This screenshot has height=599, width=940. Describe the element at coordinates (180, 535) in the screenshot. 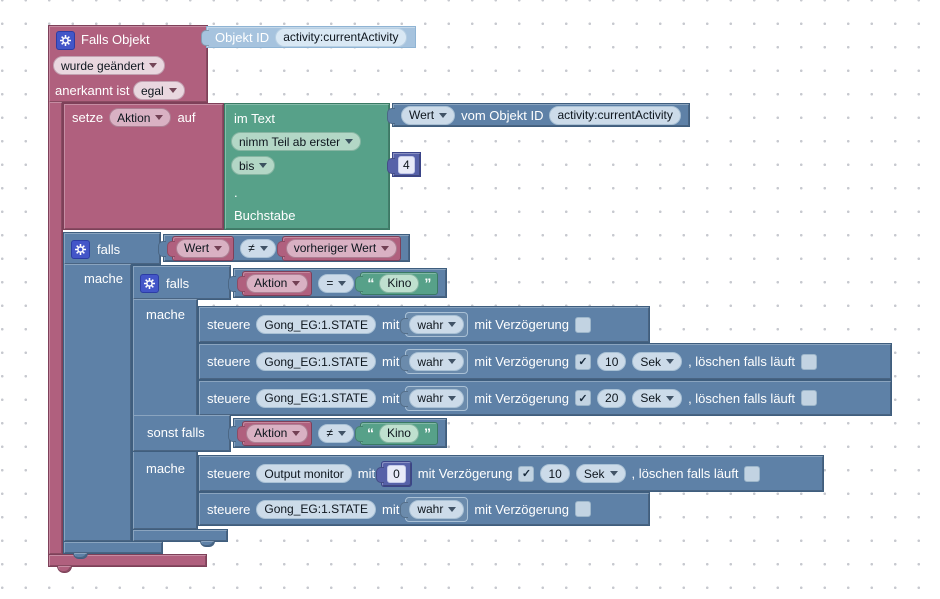

I see `inner-if-bottom` at that location.